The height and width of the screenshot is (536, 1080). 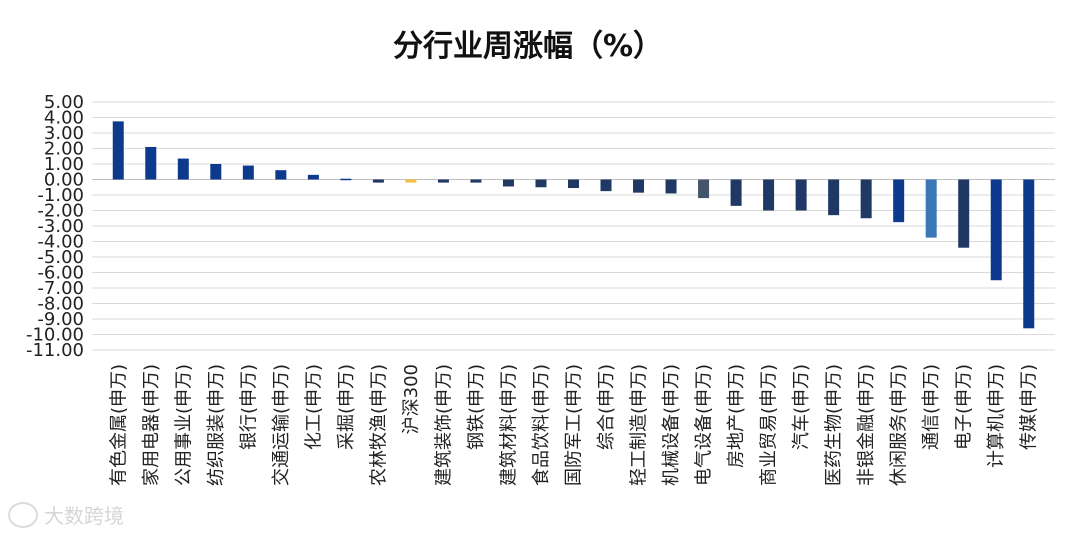 I want to click on x-tick-label: 非银金融(申万), so click(x=866, y=425).